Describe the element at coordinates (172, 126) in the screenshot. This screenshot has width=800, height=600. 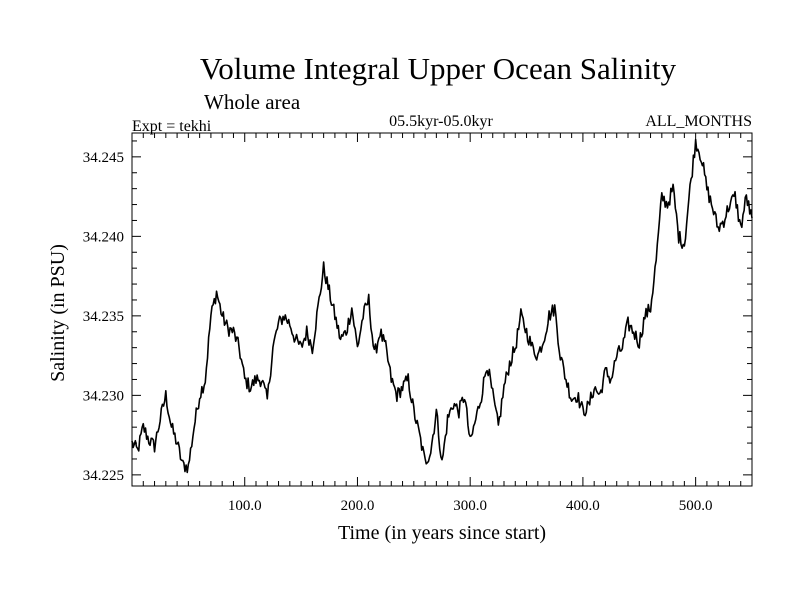
I see `experiment-label: Expt = tekhi` at that location.